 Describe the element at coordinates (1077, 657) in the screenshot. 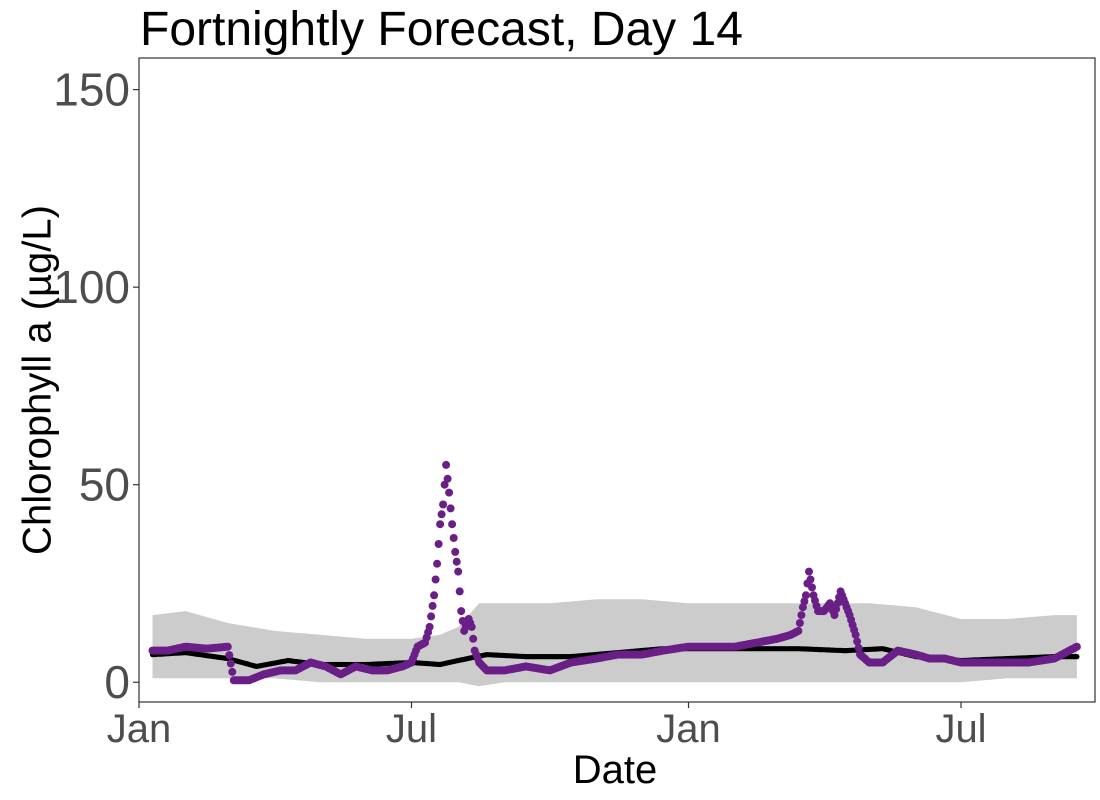

I see `forecast-point` at that location.